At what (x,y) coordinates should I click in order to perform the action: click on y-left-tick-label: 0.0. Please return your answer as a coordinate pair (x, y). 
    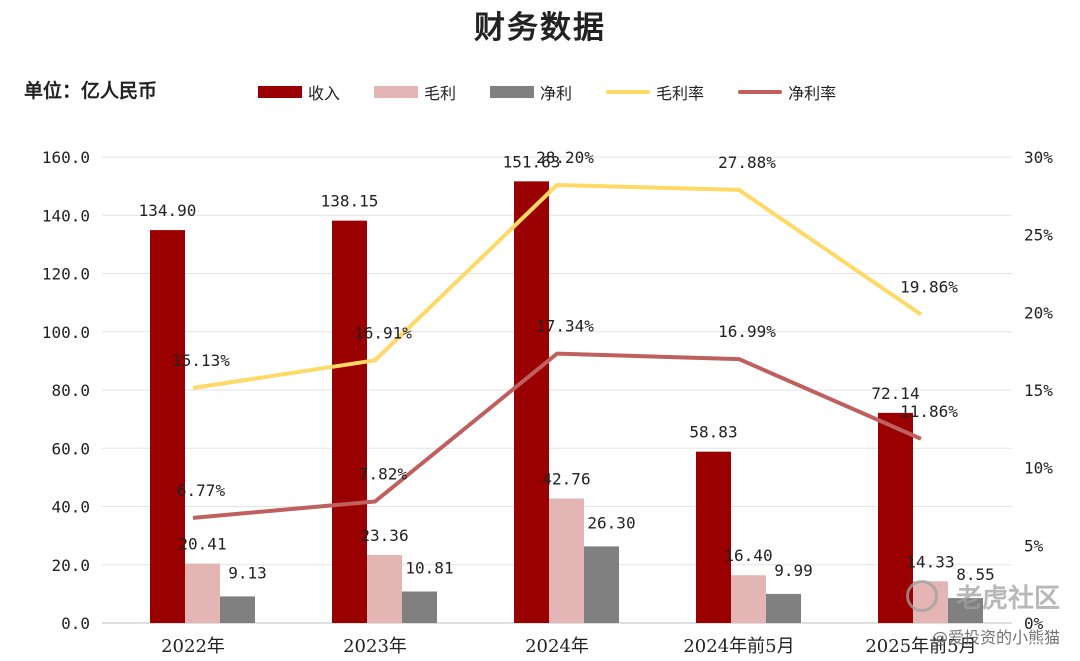
    Looking at the image, I should click on (75, 623).